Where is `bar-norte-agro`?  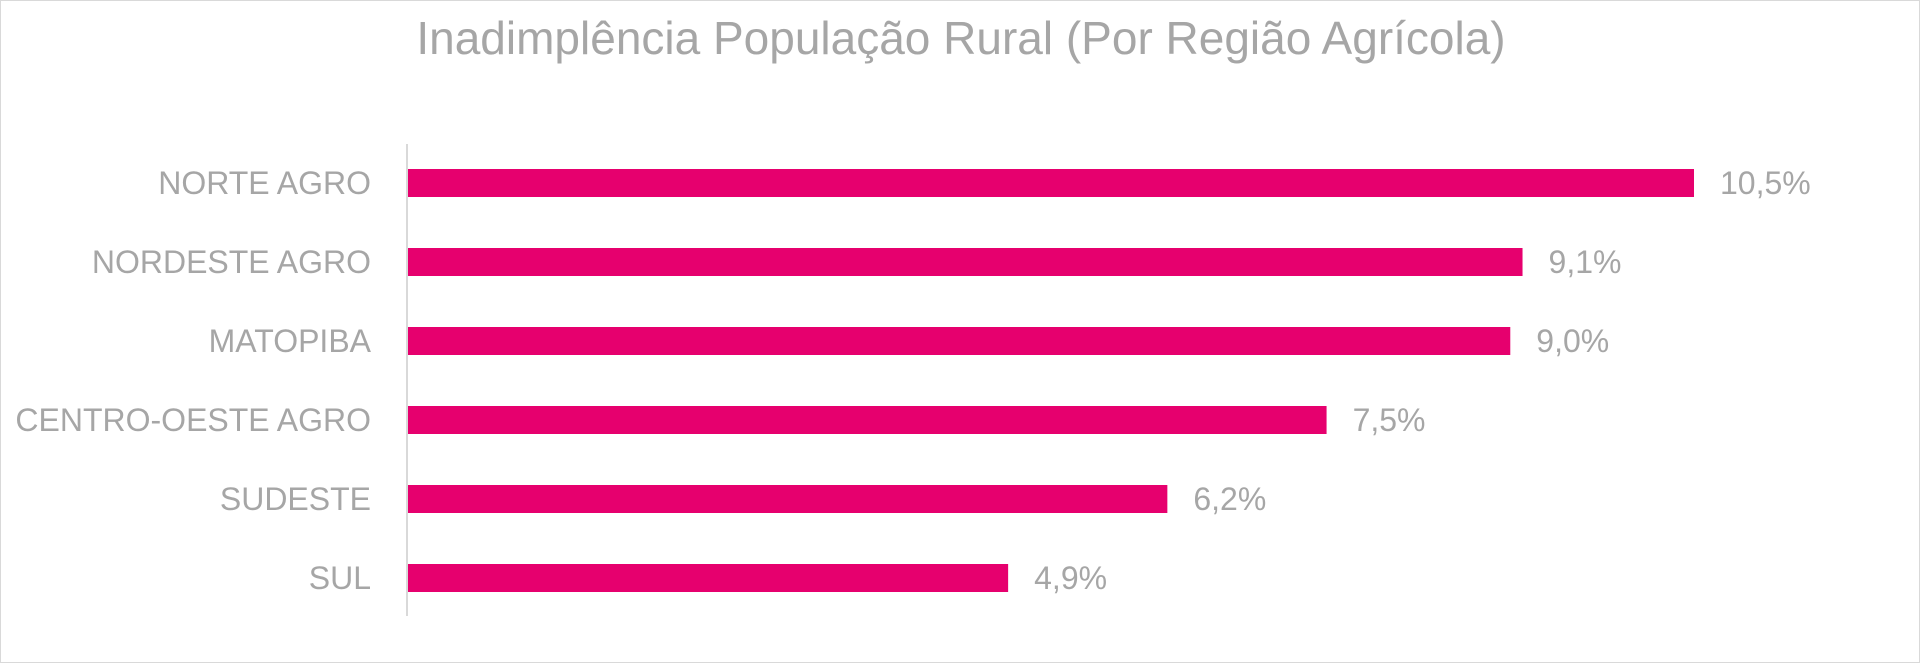 bar-norte-agro is located at coordinates (1051, 183).